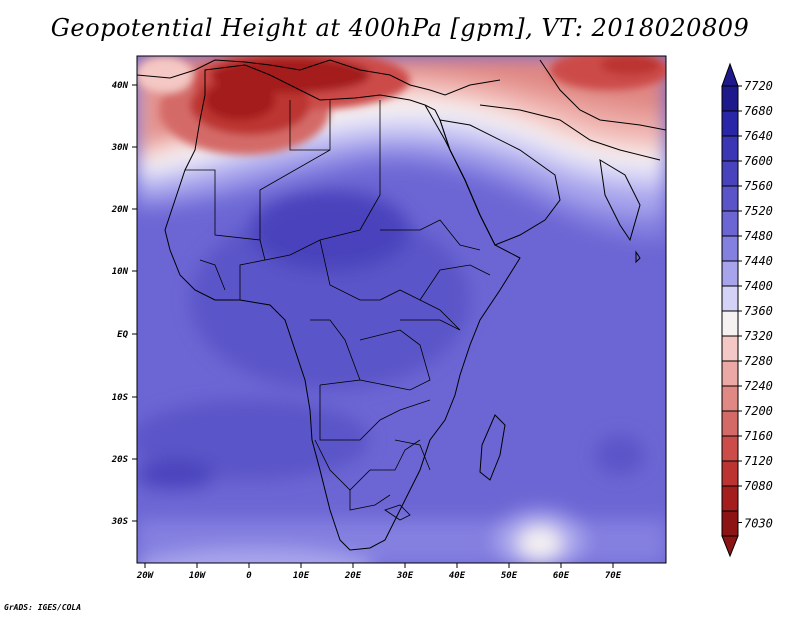 The height and width of the screenshot is (618, 800). I want to click on lat-label-eq: EQ, so click(122, 335).